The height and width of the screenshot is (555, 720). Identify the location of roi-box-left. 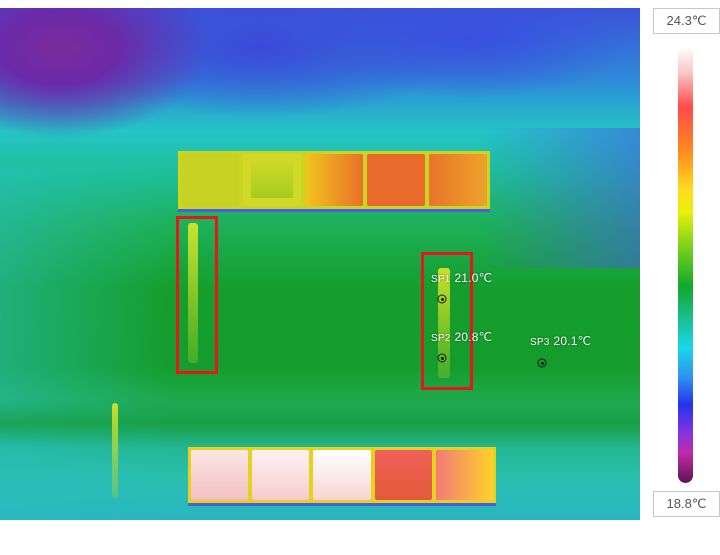
(197, 295).